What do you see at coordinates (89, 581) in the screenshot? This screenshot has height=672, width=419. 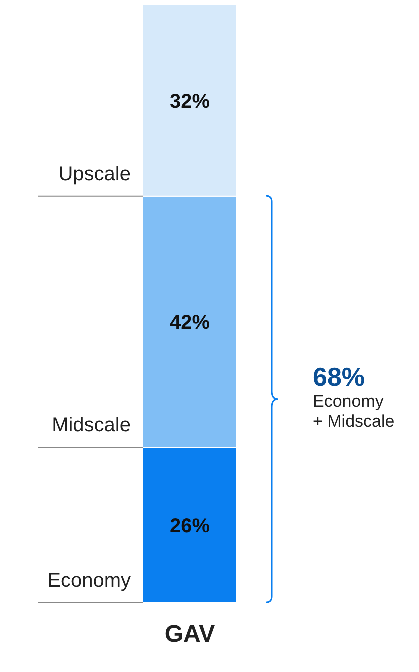 I see `series-label: Economy` at bounding box center [89, 581].